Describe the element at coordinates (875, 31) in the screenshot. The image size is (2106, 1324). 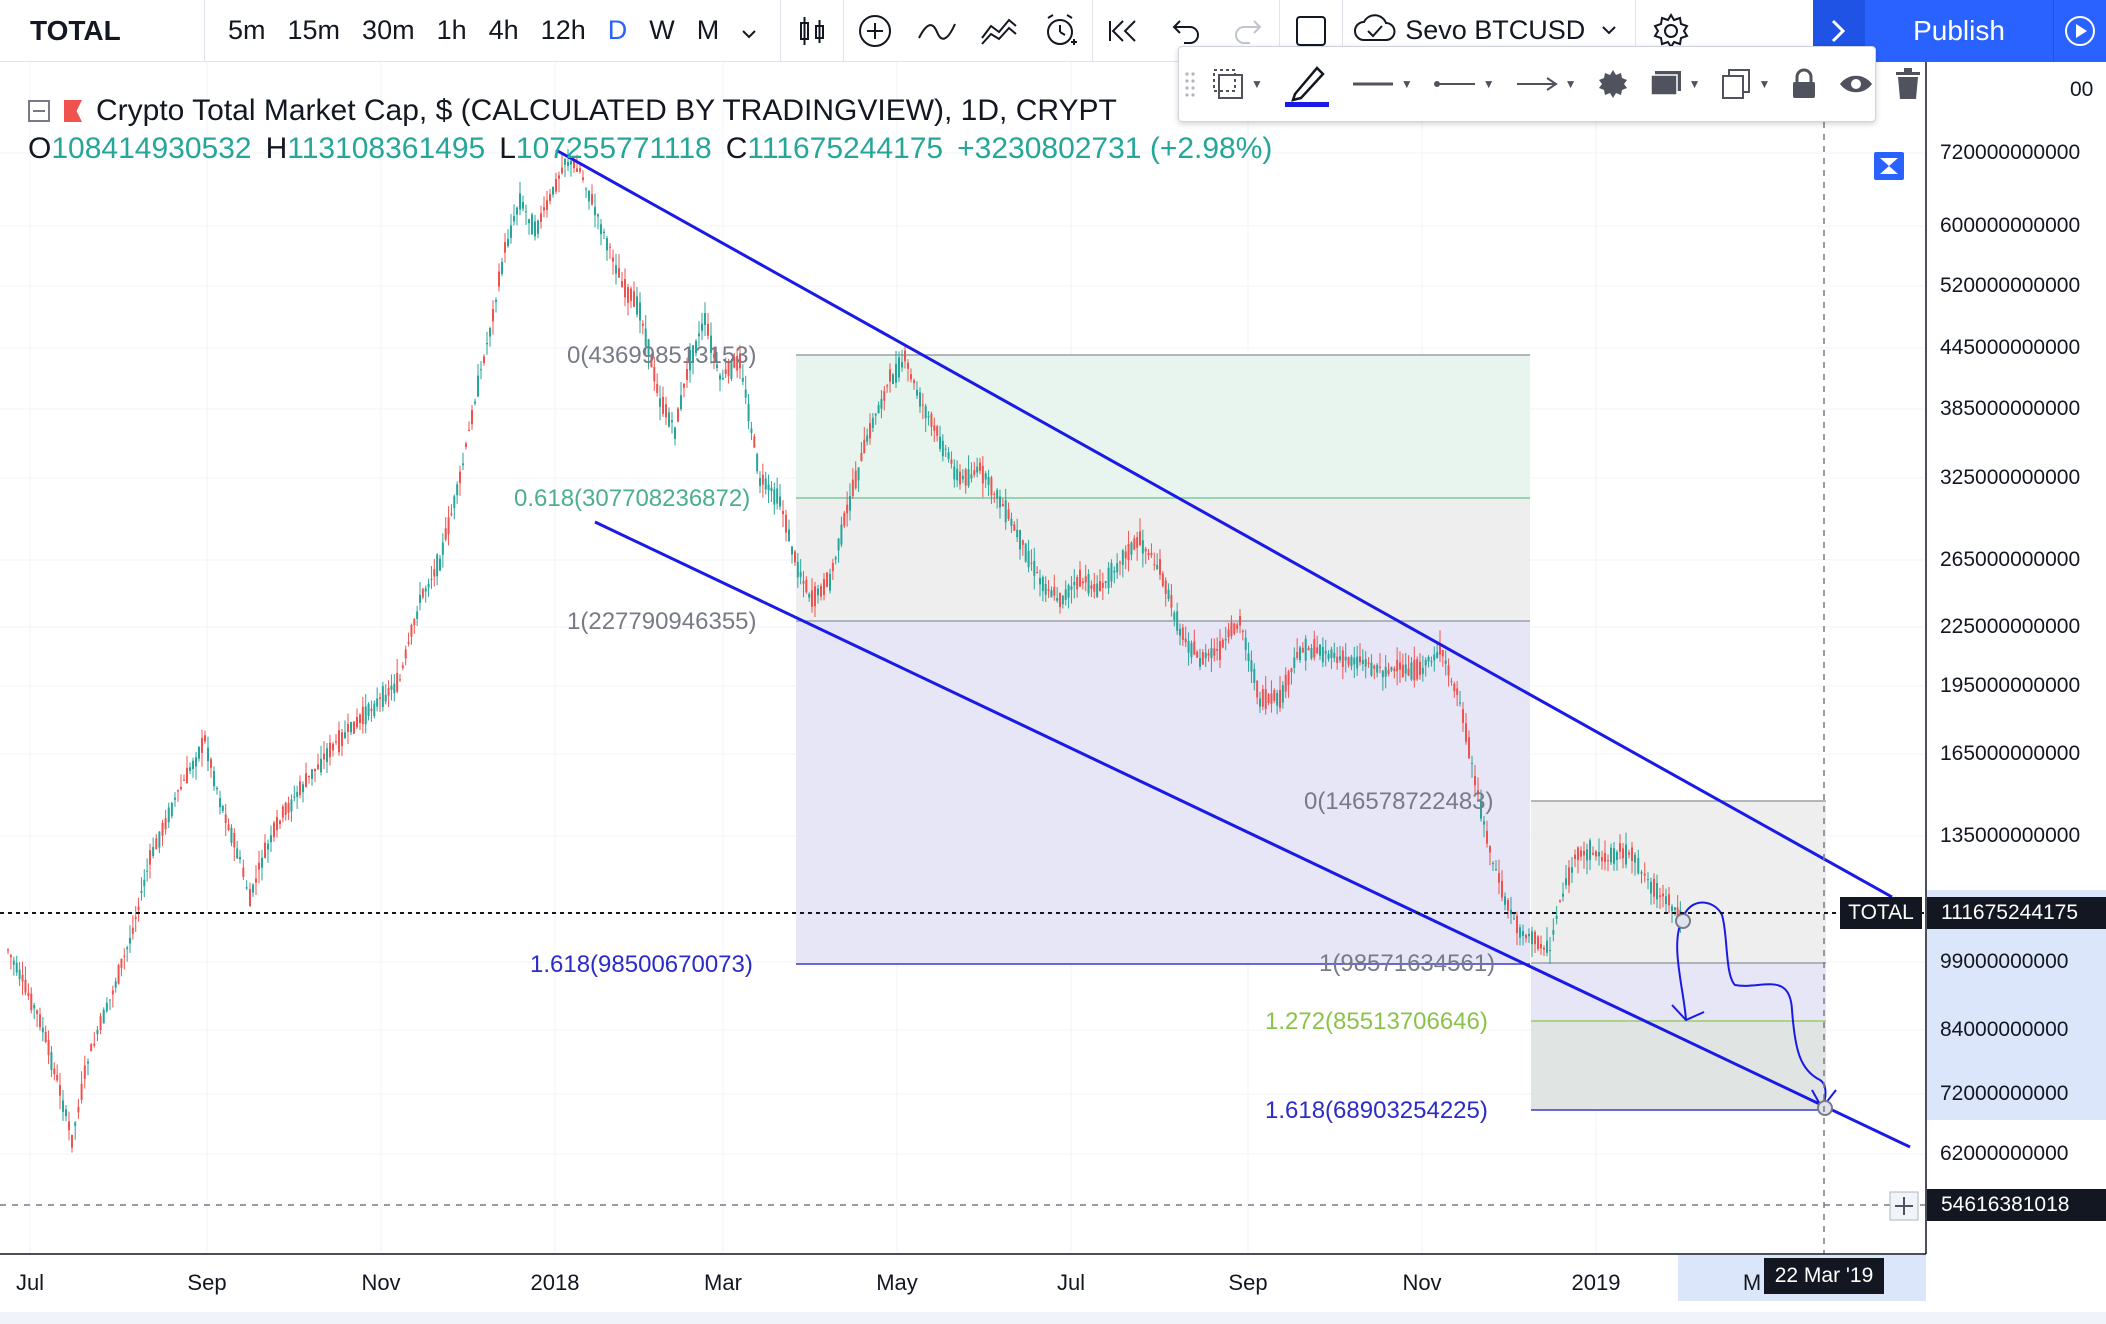
I see `add-indicator-icon` at that location.